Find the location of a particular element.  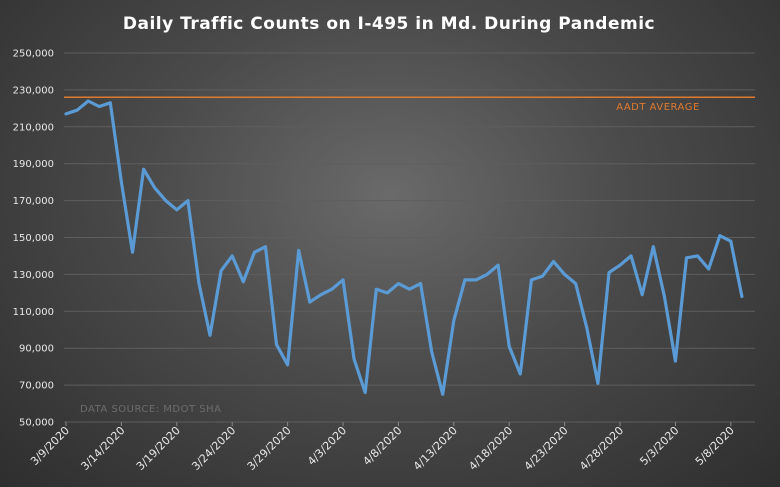

x-tick-label: 4/28/2020 is located at coordinates (601, 448).